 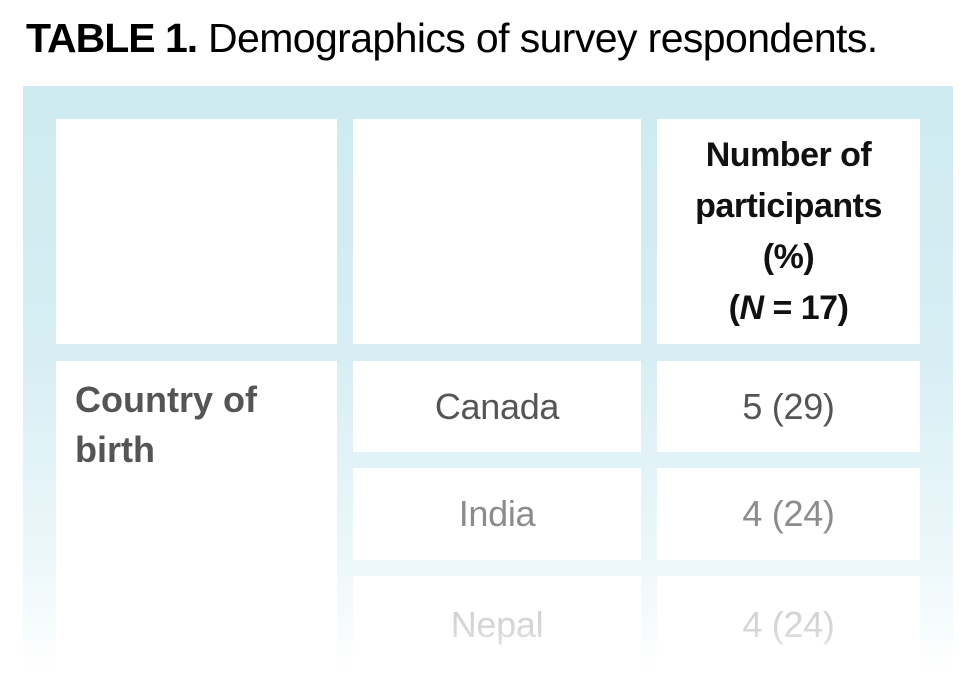 I want to click on category-cell-country-of-birth: Country of birth, so click(x=196, y=517).